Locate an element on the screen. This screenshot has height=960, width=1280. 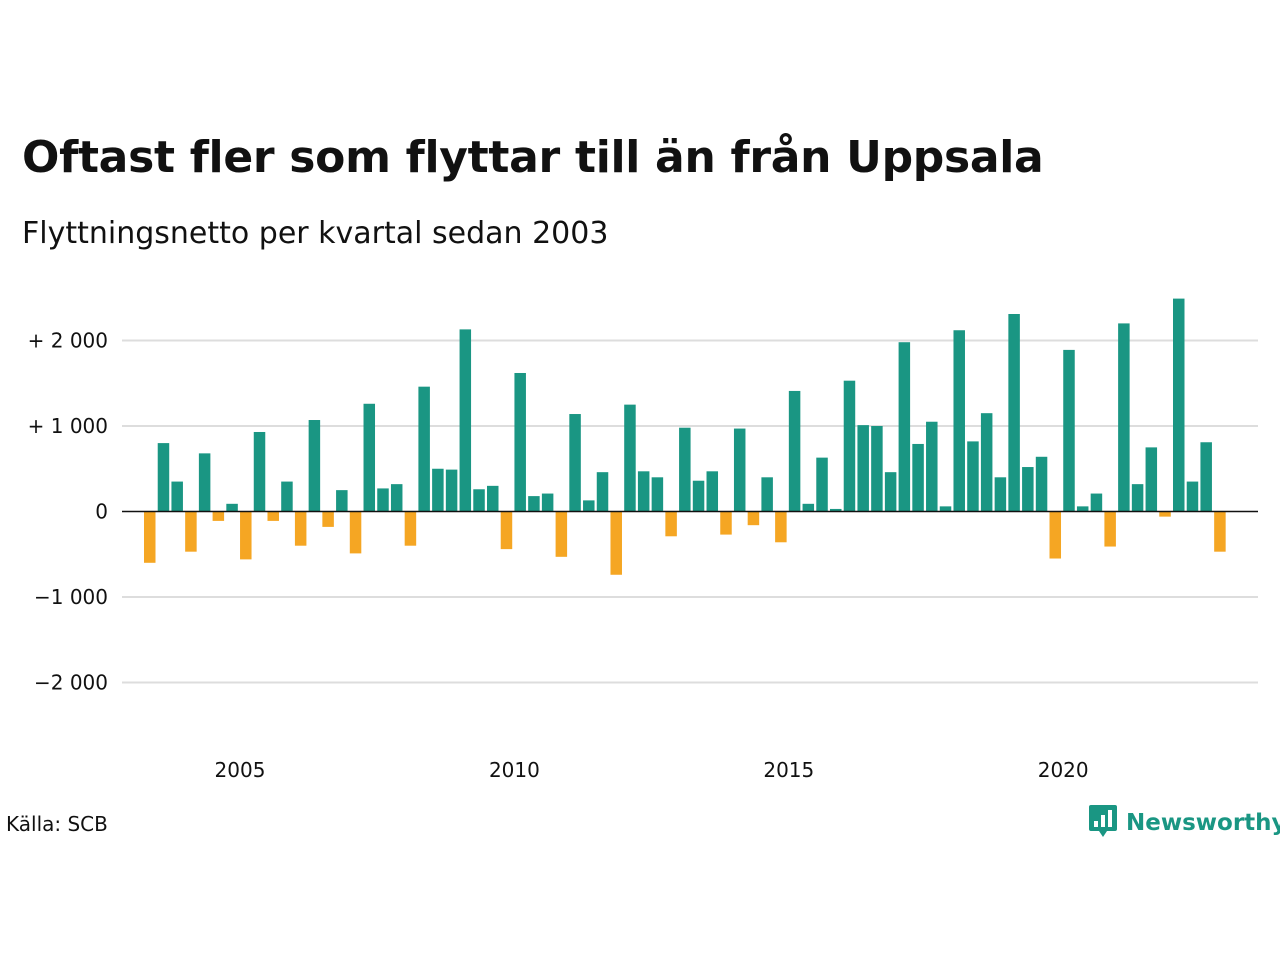
y-tick-label: + 2 000 is located at coordinates (68, 341).